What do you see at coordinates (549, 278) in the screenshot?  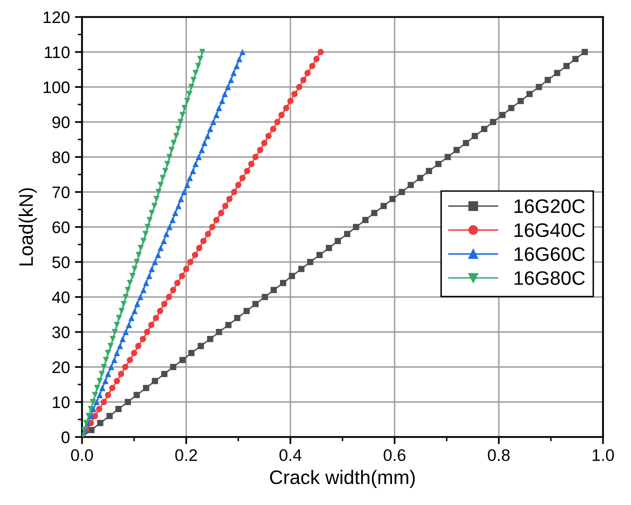 I see `legend-label: 16G80C` at bounding box center [549, 278].